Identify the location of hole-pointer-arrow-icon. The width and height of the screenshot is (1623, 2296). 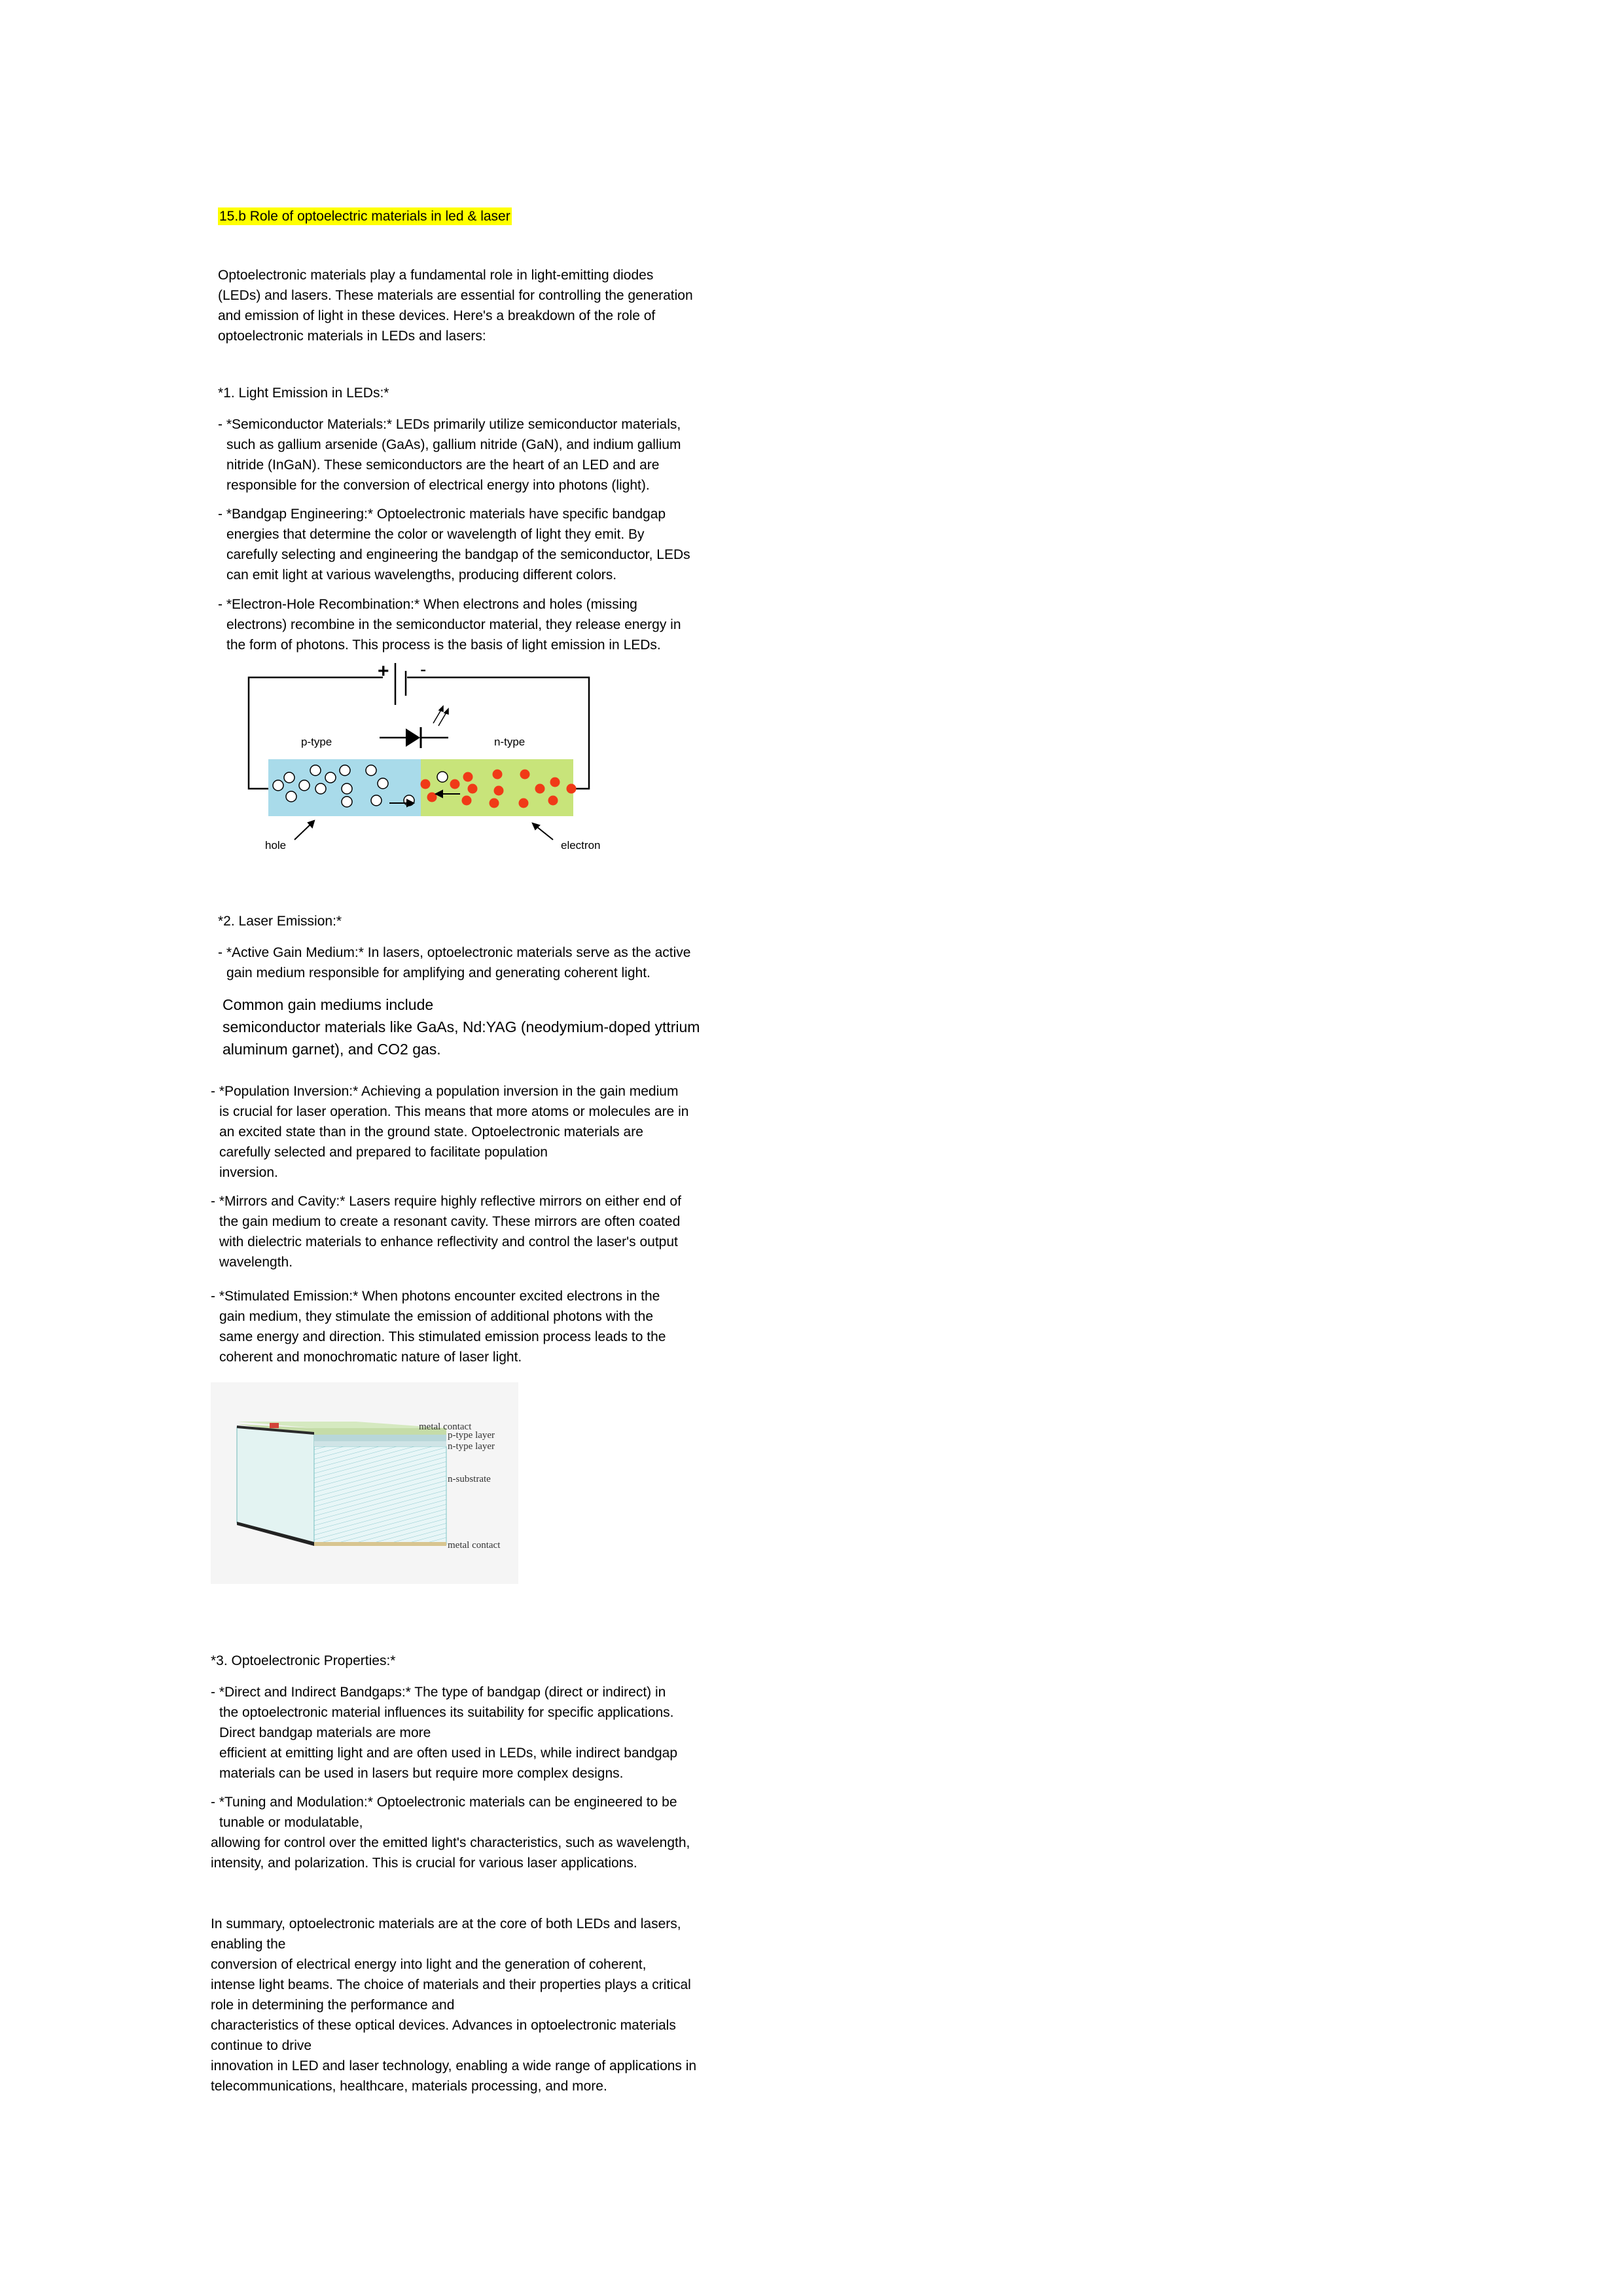
(304, 829).